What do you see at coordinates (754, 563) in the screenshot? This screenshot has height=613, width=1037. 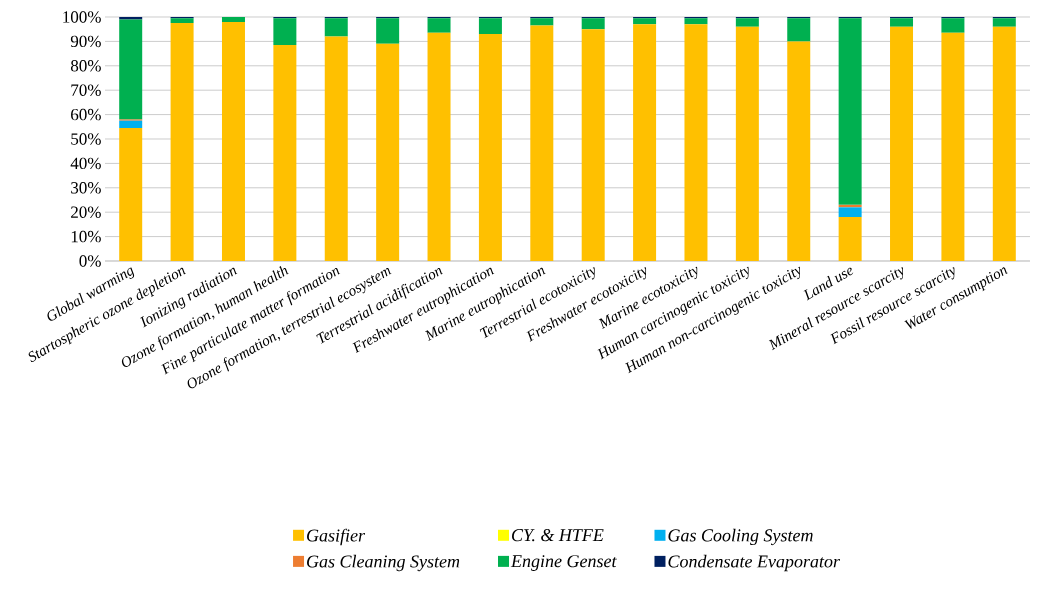 I see `legend-label: Condensate Evaporator` at bounding box center [754, 563].